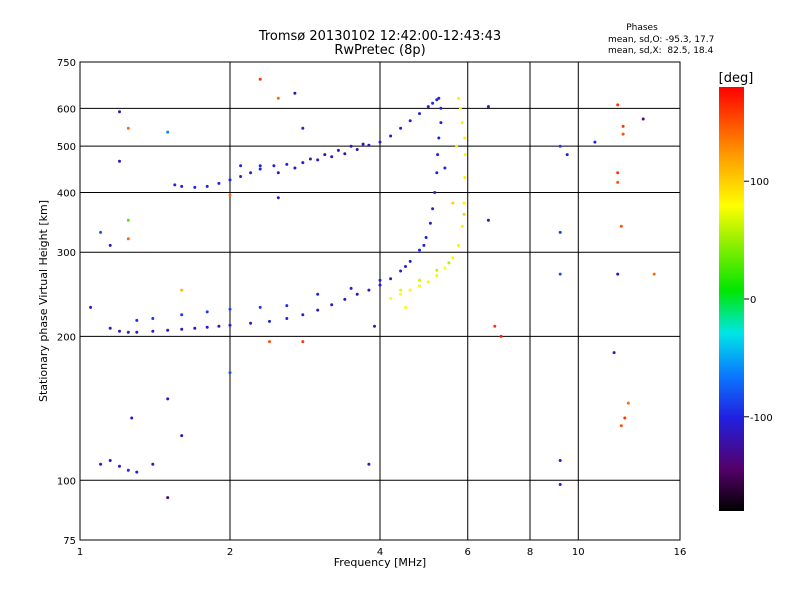 The width and height of the screenshot is (800, 600). Describe the element at coordinates (80, 552) in the screenshot. I see `x-tick-label: 1` at that location.